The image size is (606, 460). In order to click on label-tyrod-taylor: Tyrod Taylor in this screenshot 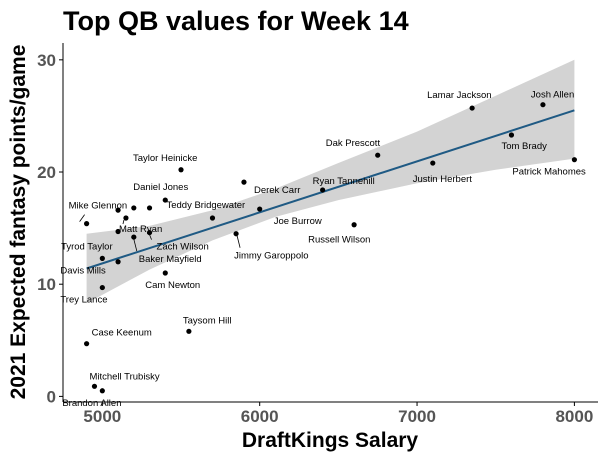, I will do `click(87, 246)`.